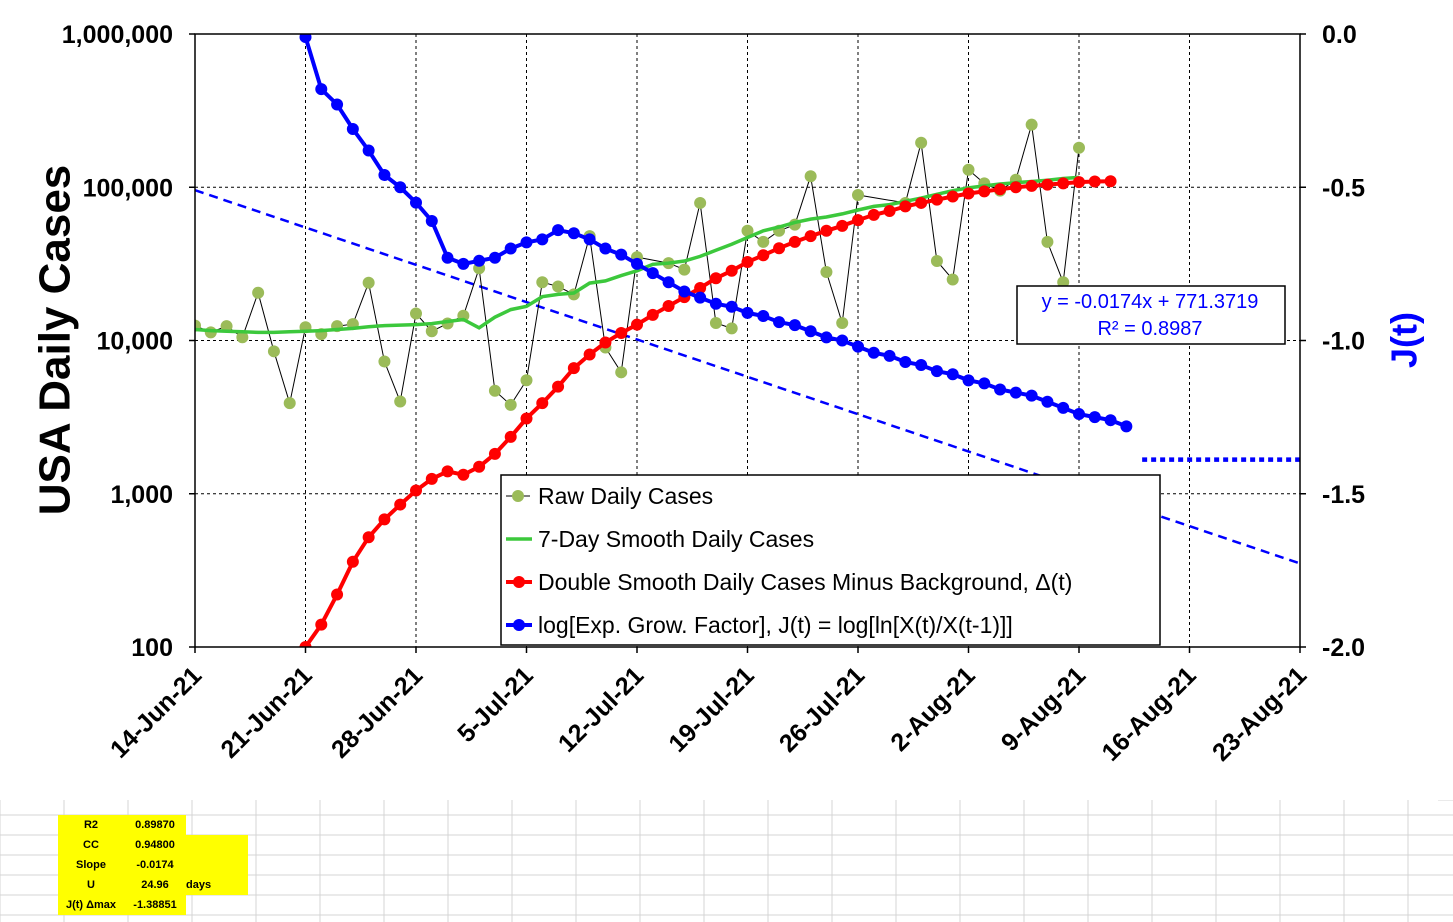 The image size is (1453, 922). I want to click on legend-label: Raw Daily Cases, so click(625, 496).